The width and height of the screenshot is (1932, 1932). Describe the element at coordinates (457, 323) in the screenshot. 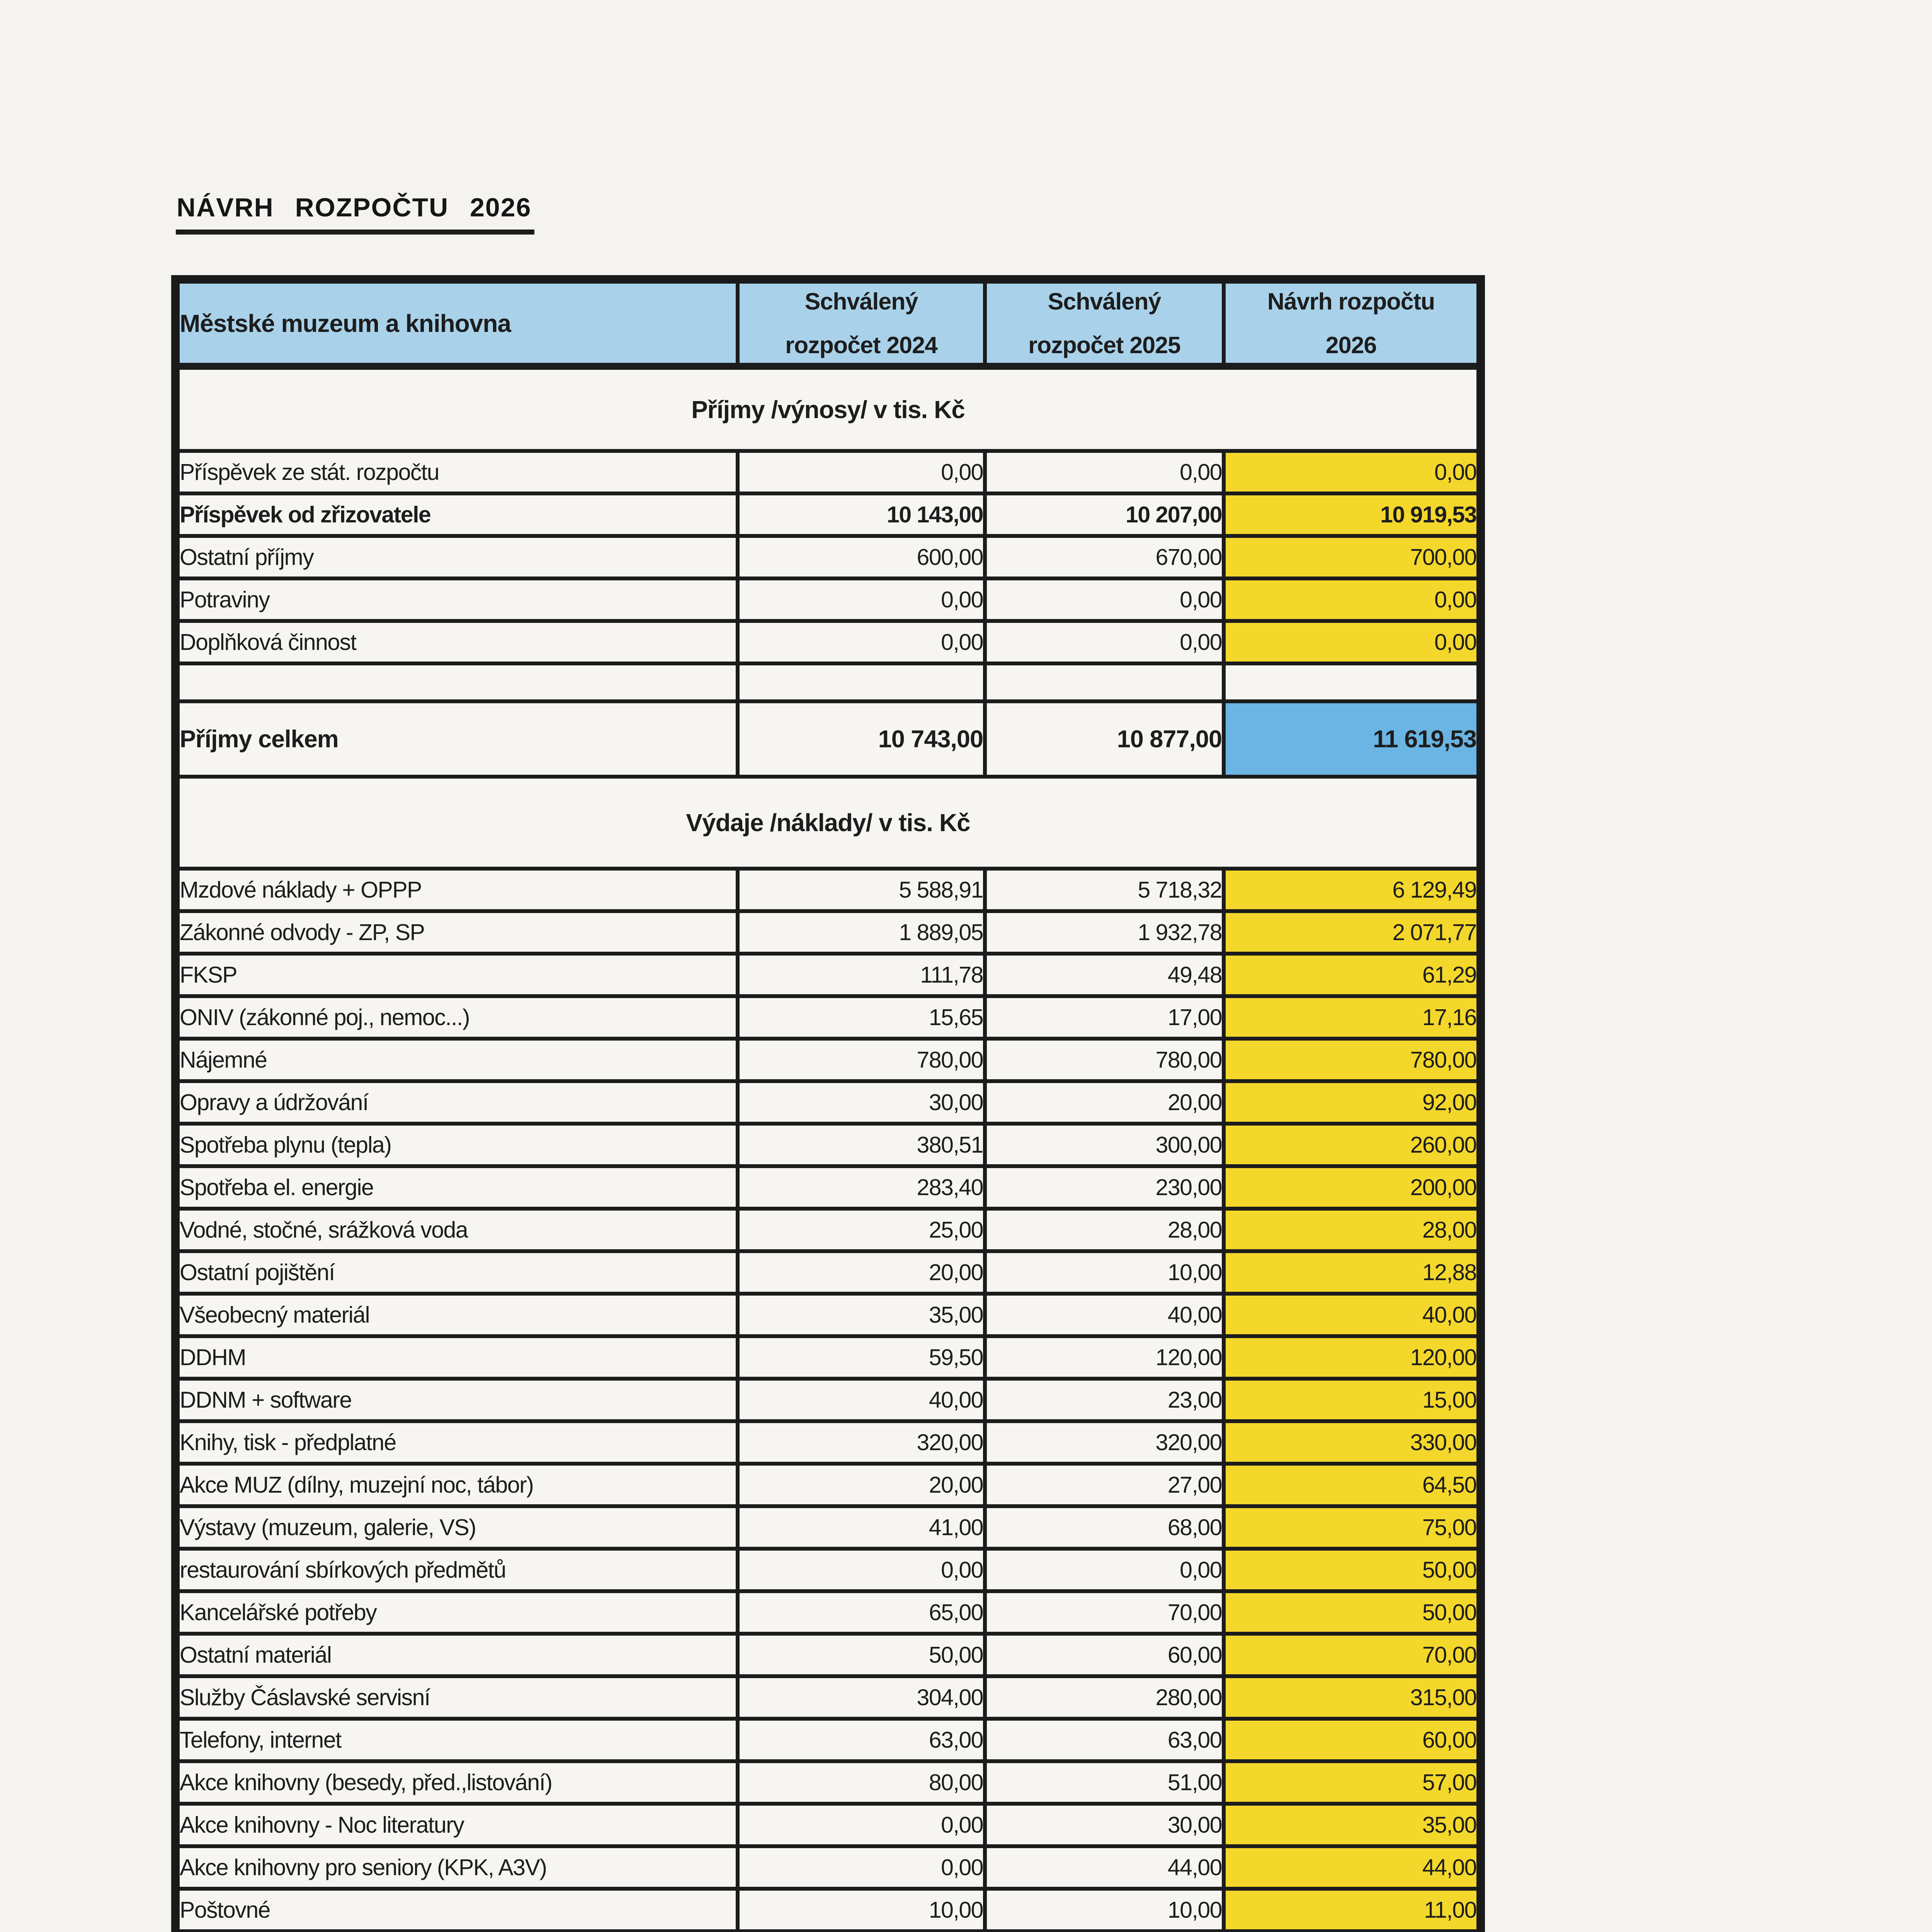

I see `org-name-header: Městské muzeum a knihovna` at that location.